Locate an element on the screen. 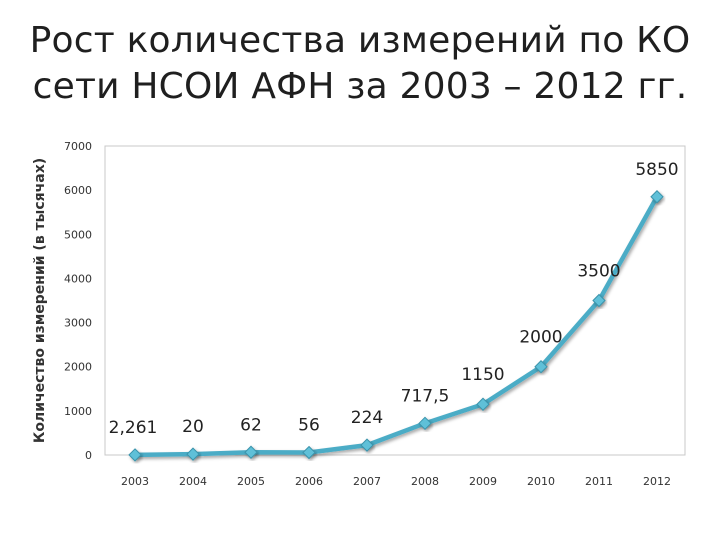 The height and width of the screenshot is (540, 720). y-tick-label: 7000 is located at coordinates (78, 146).